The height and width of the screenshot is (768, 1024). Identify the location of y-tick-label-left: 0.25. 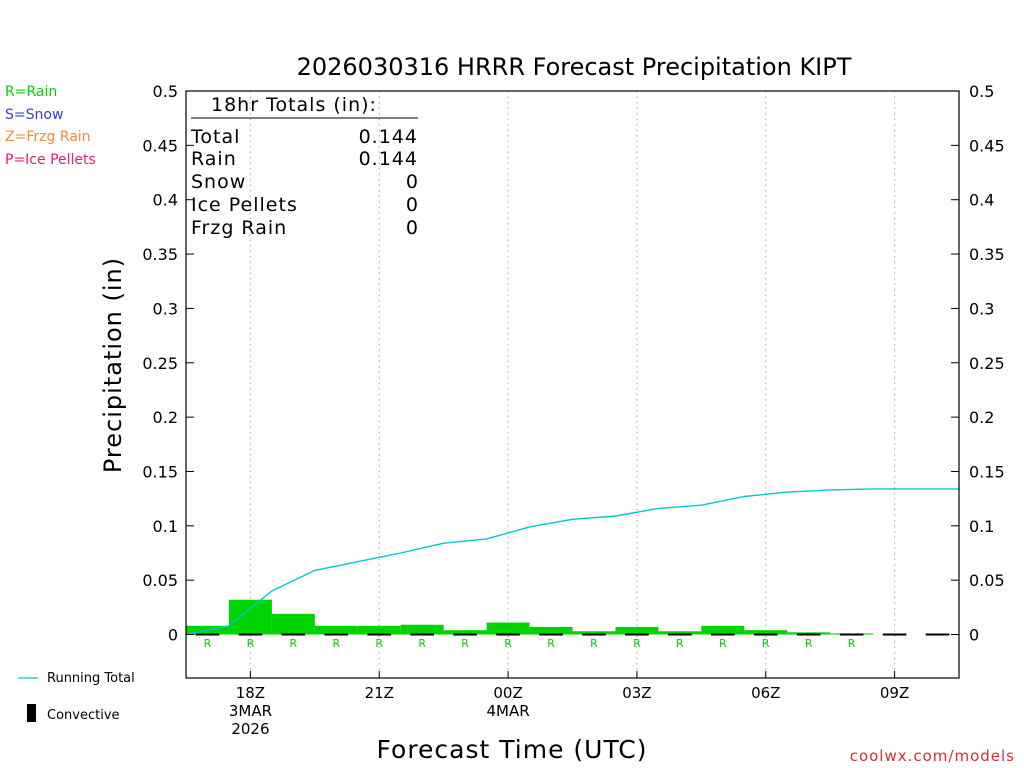
(160, 363).